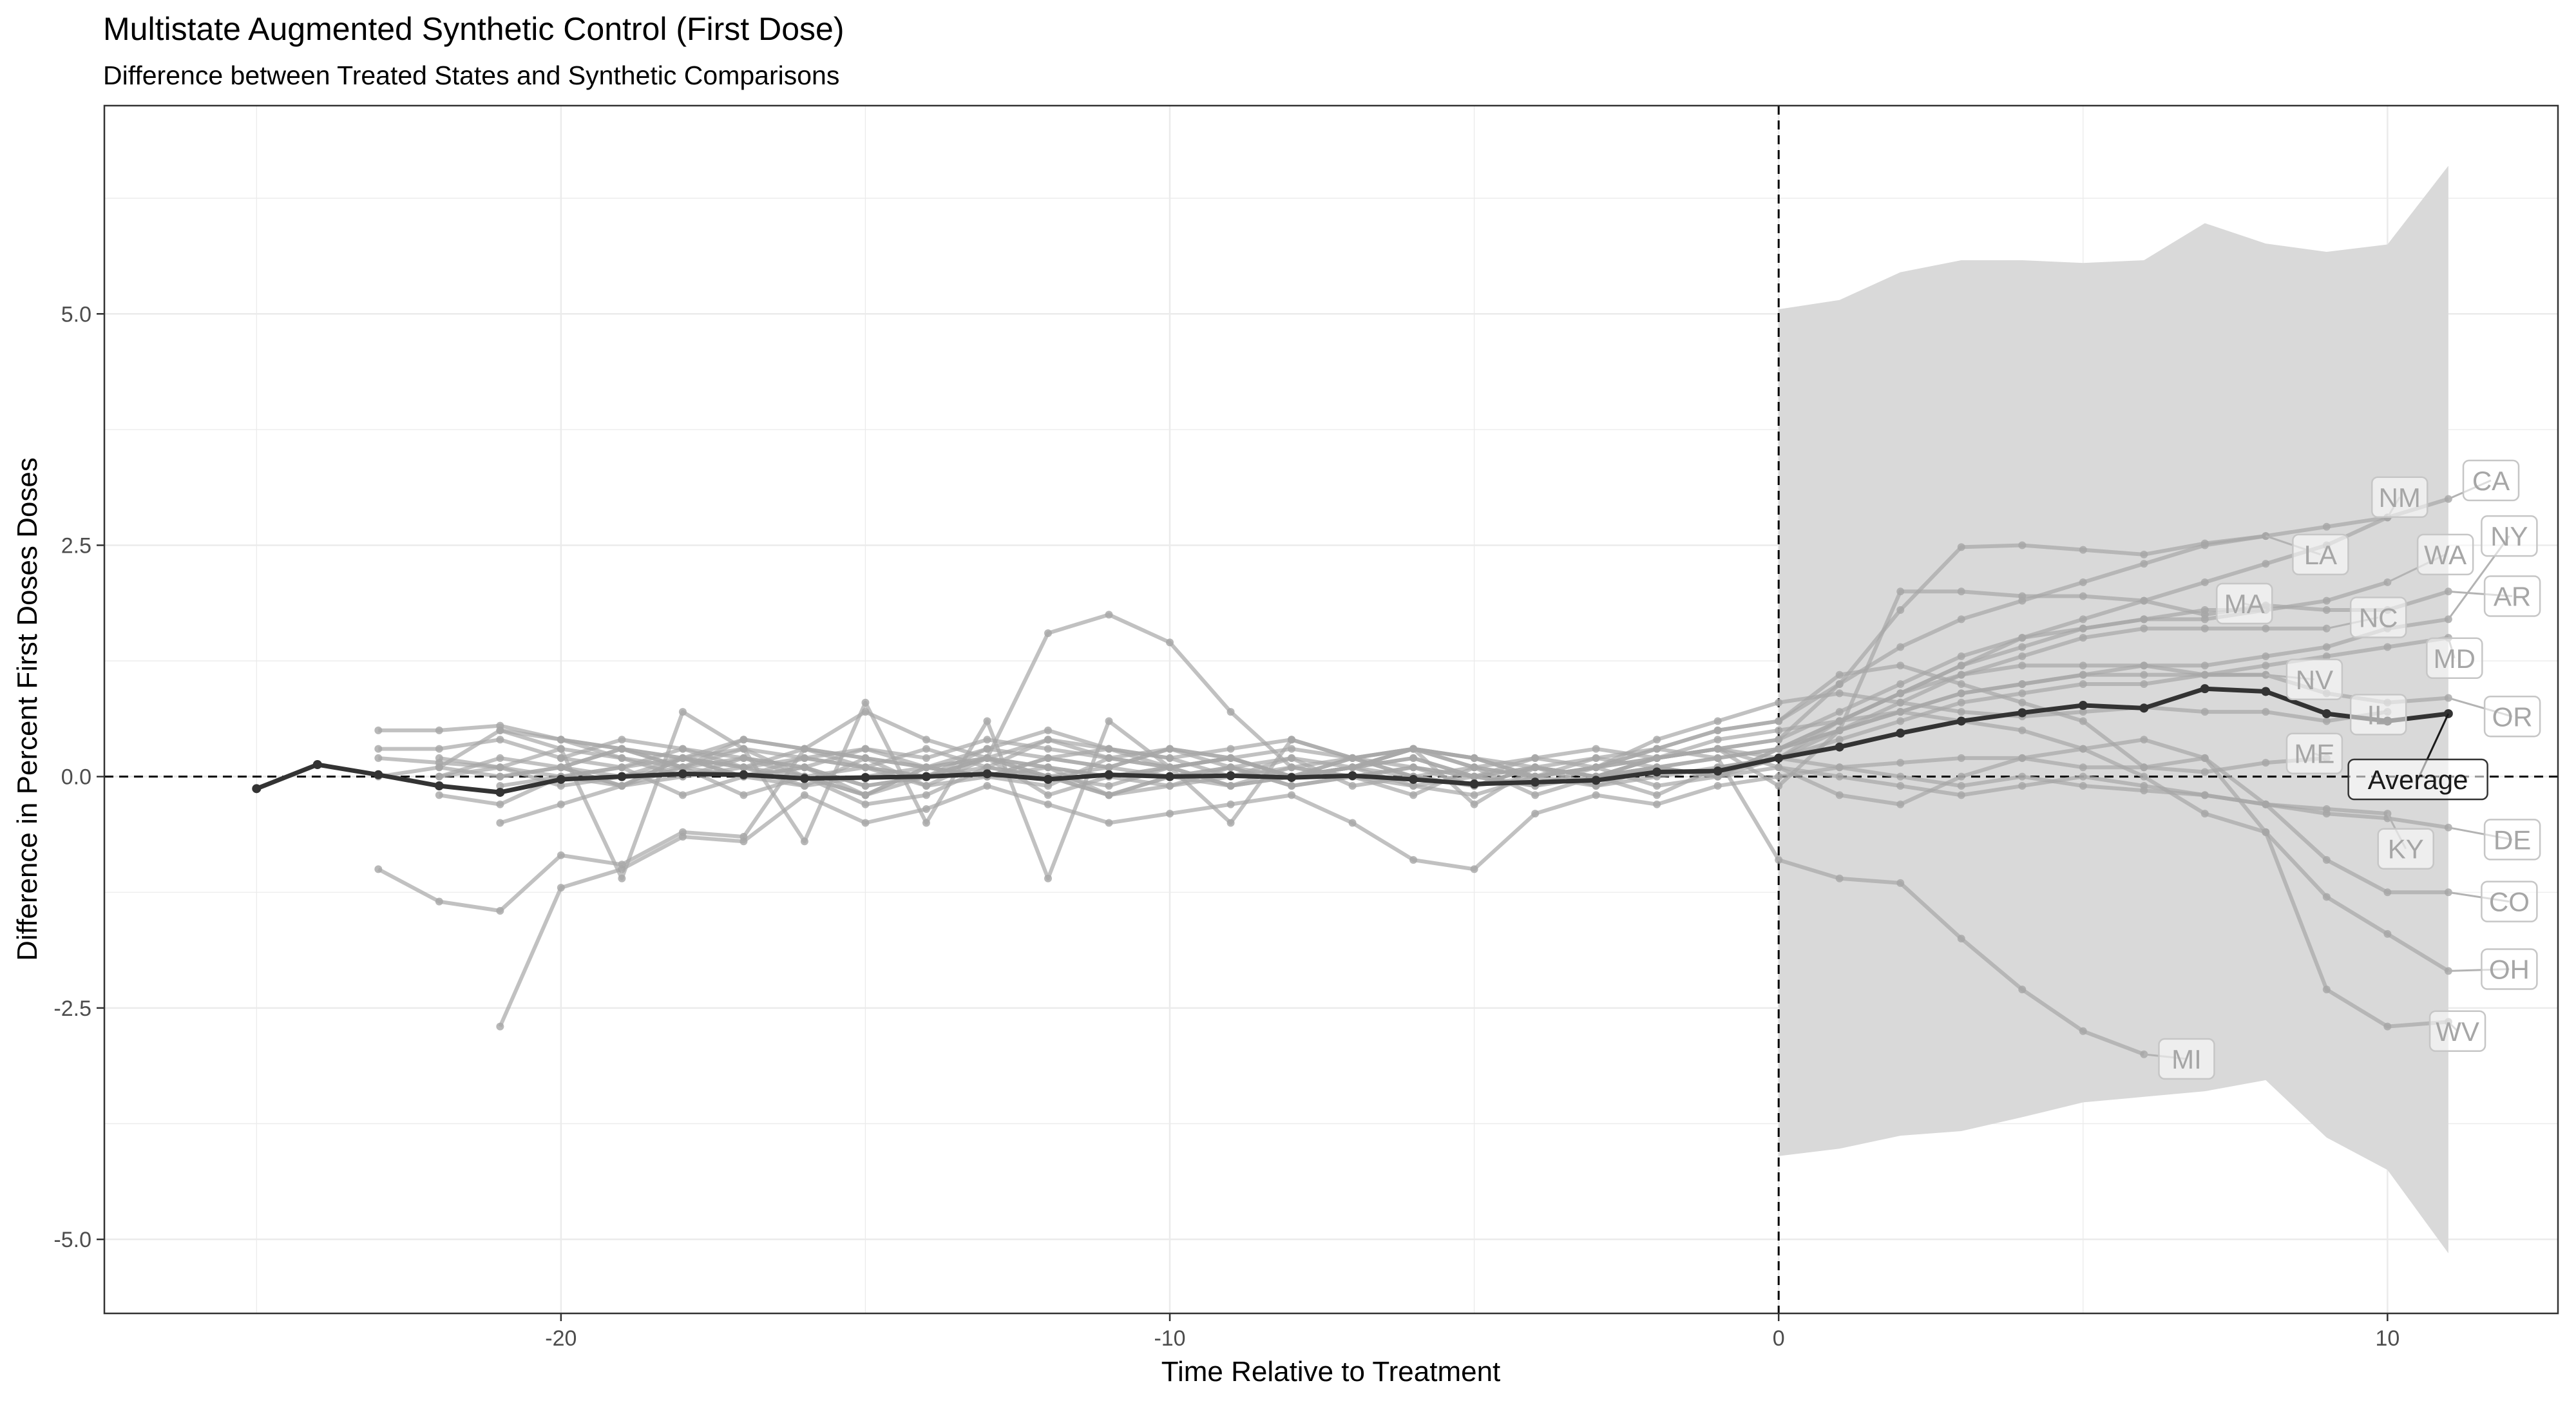 Image resolution: width=2576 pixels, height=1401 pixels. I want to click on label-mi: MI, so click(2186, 1059).